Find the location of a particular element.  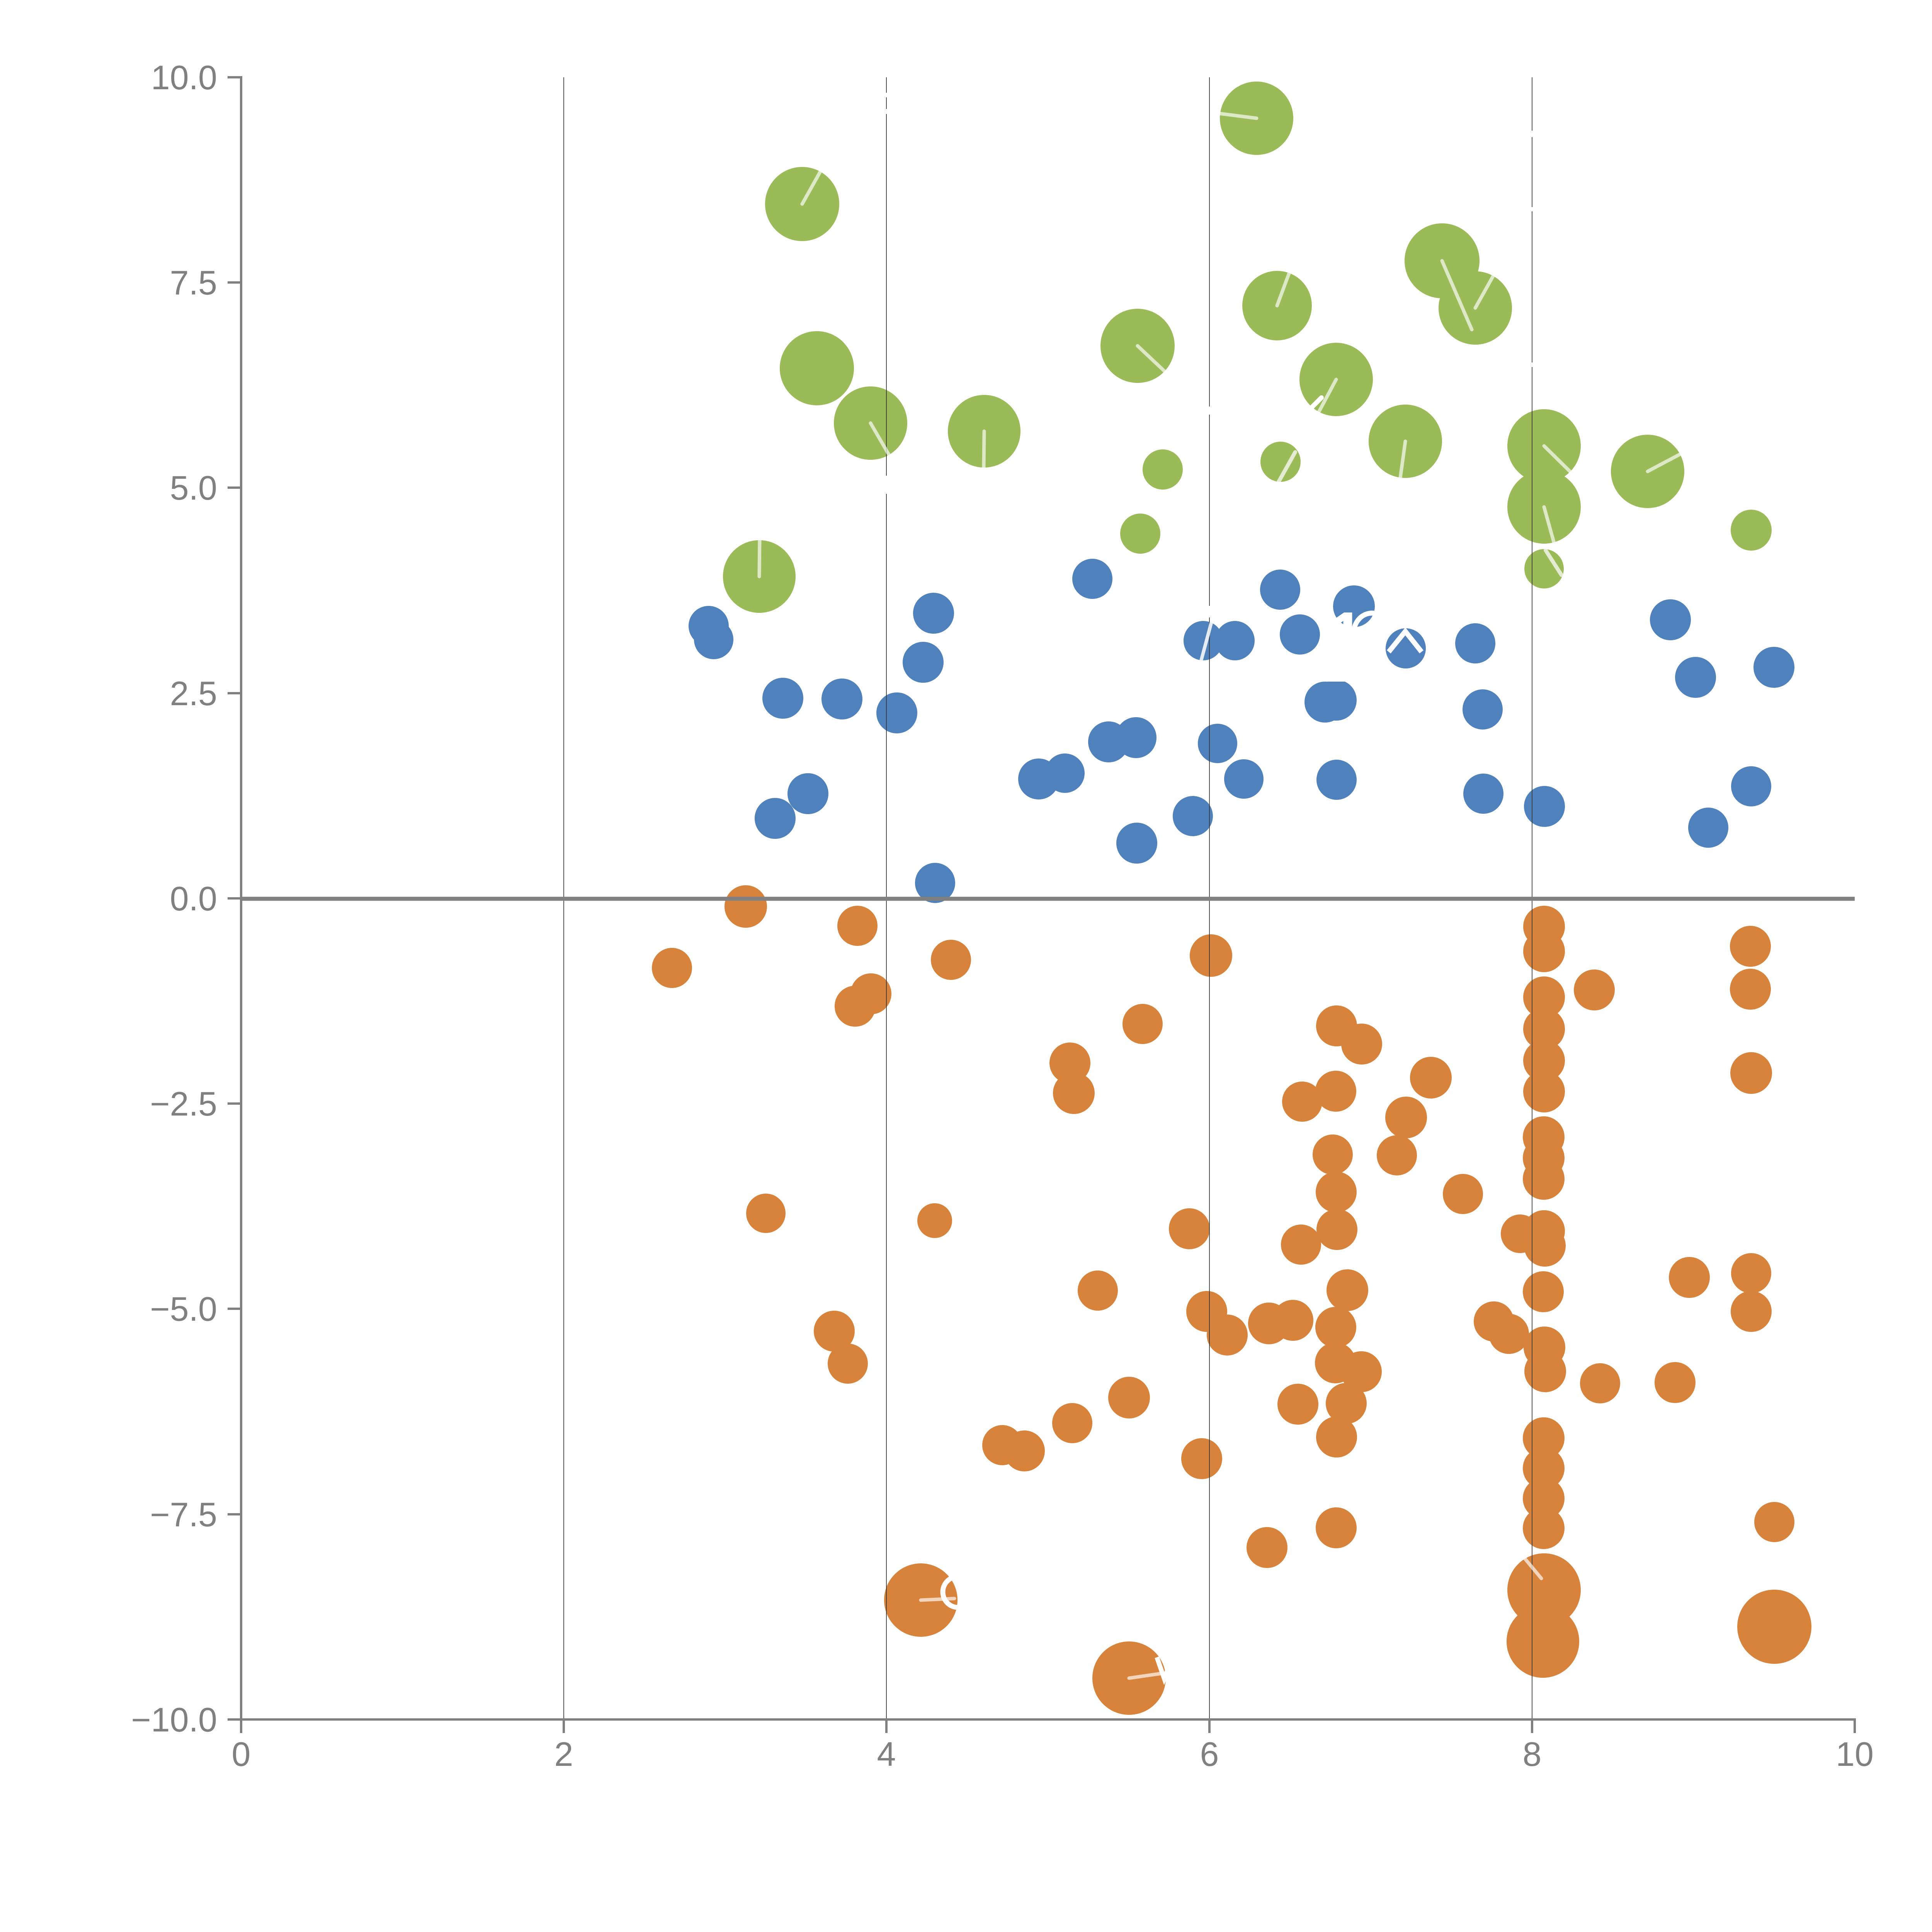

svg-text: 2 is located at coordinates (564, 1754).